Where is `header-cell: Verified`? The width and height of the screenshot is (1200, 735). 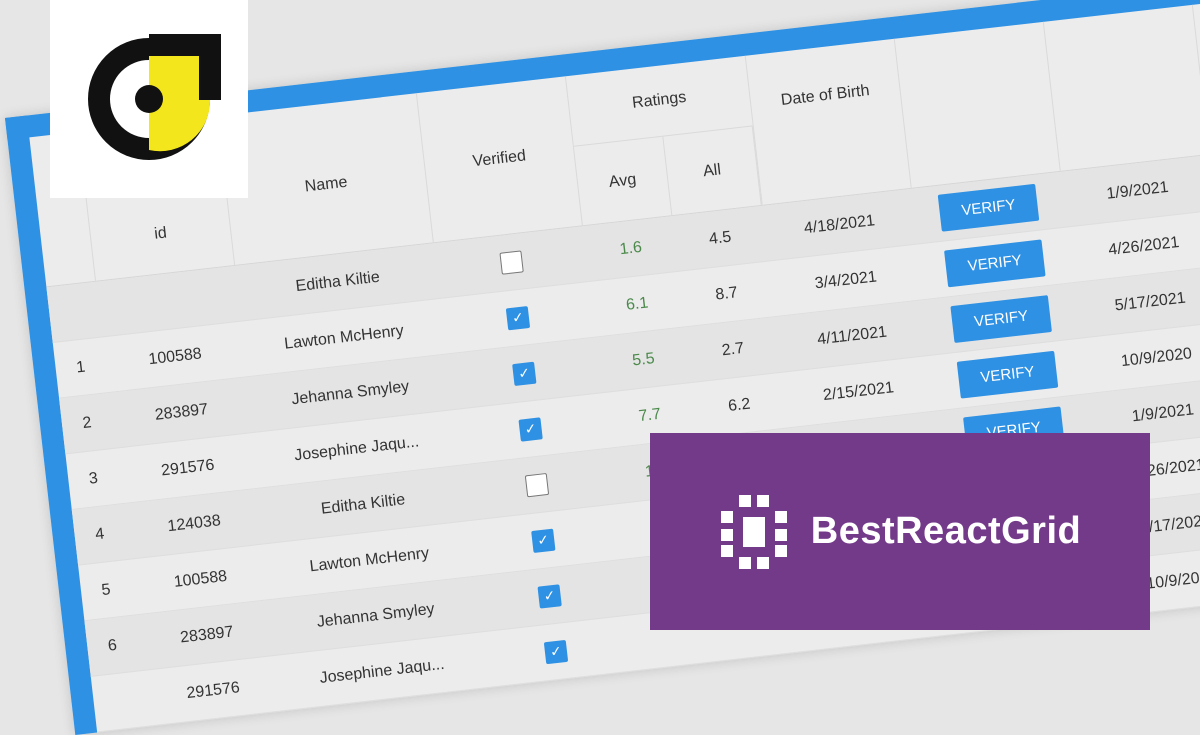
header-cell: Verified is located at coordinates (499, 159).